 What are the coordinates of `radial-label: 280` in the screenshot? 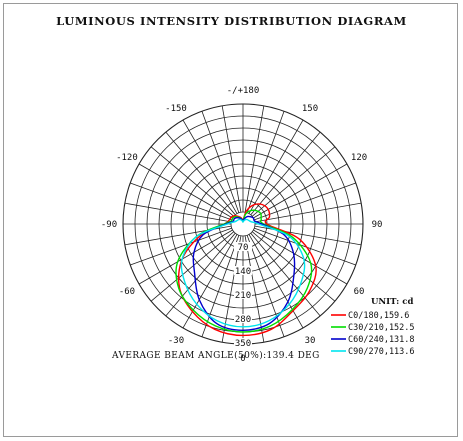 It's located at (243, 320).